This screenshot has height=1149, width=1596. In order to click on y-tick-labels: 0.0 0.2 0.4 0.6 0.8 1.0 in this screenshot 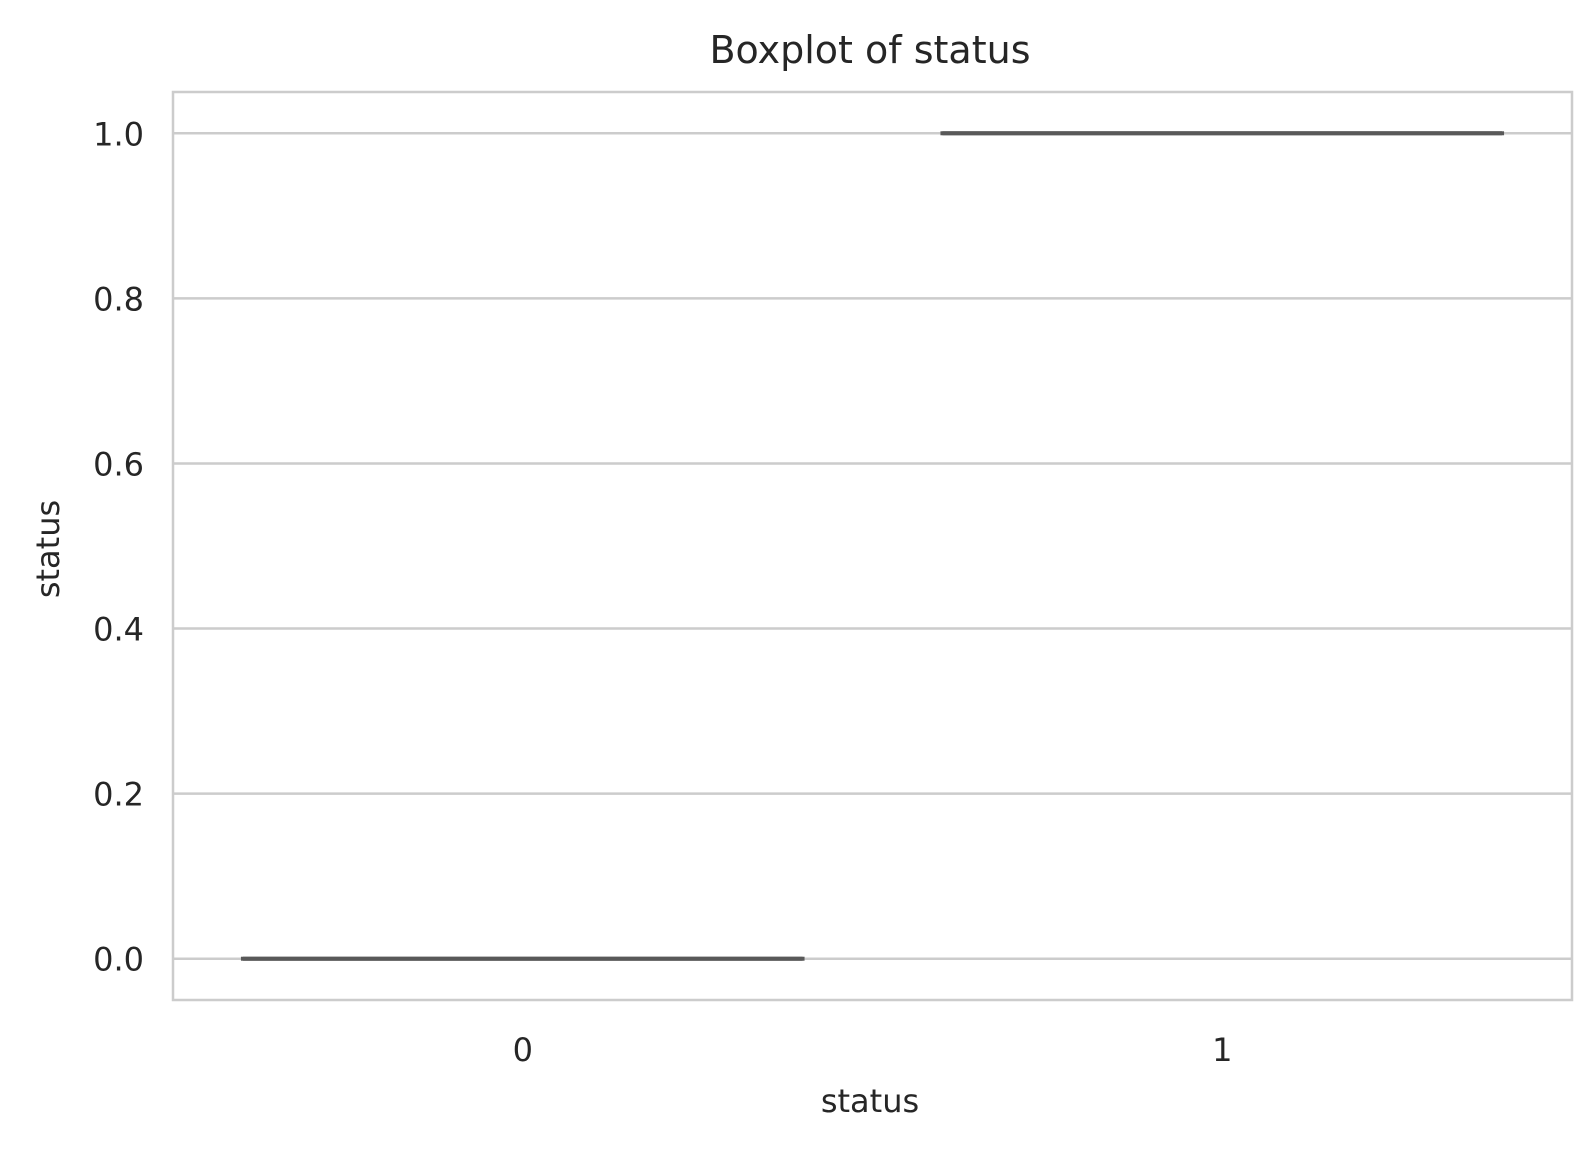, I will do `click(118, 546)`.